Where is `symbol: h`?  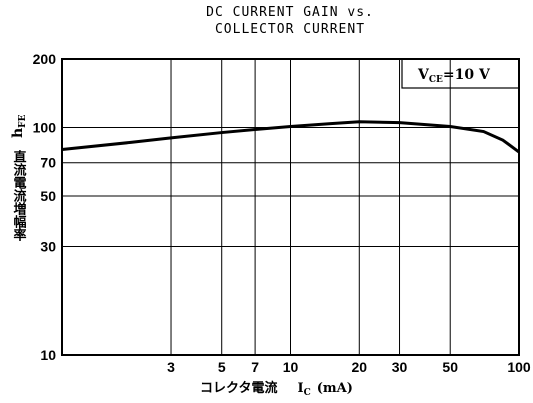
symbol: h is located at coordinates (18, 133).